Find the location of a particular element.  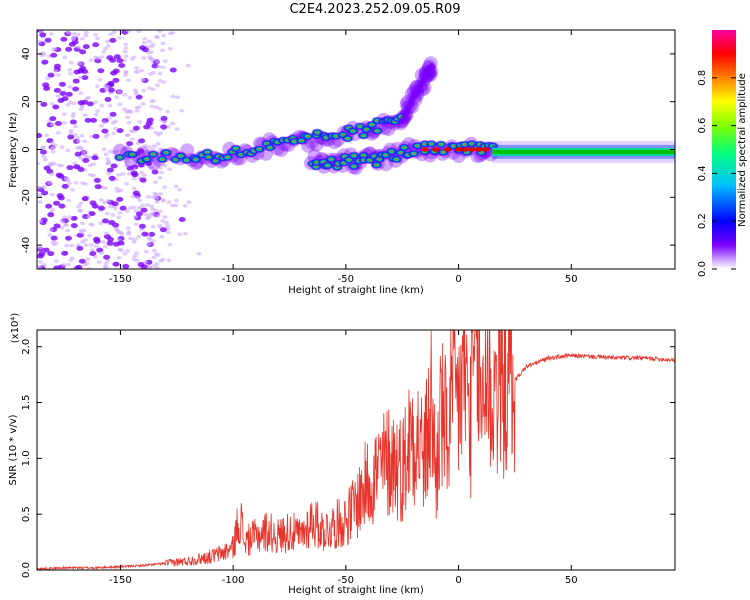

y-tick-label: 0 is located at coordinates (26, 149).